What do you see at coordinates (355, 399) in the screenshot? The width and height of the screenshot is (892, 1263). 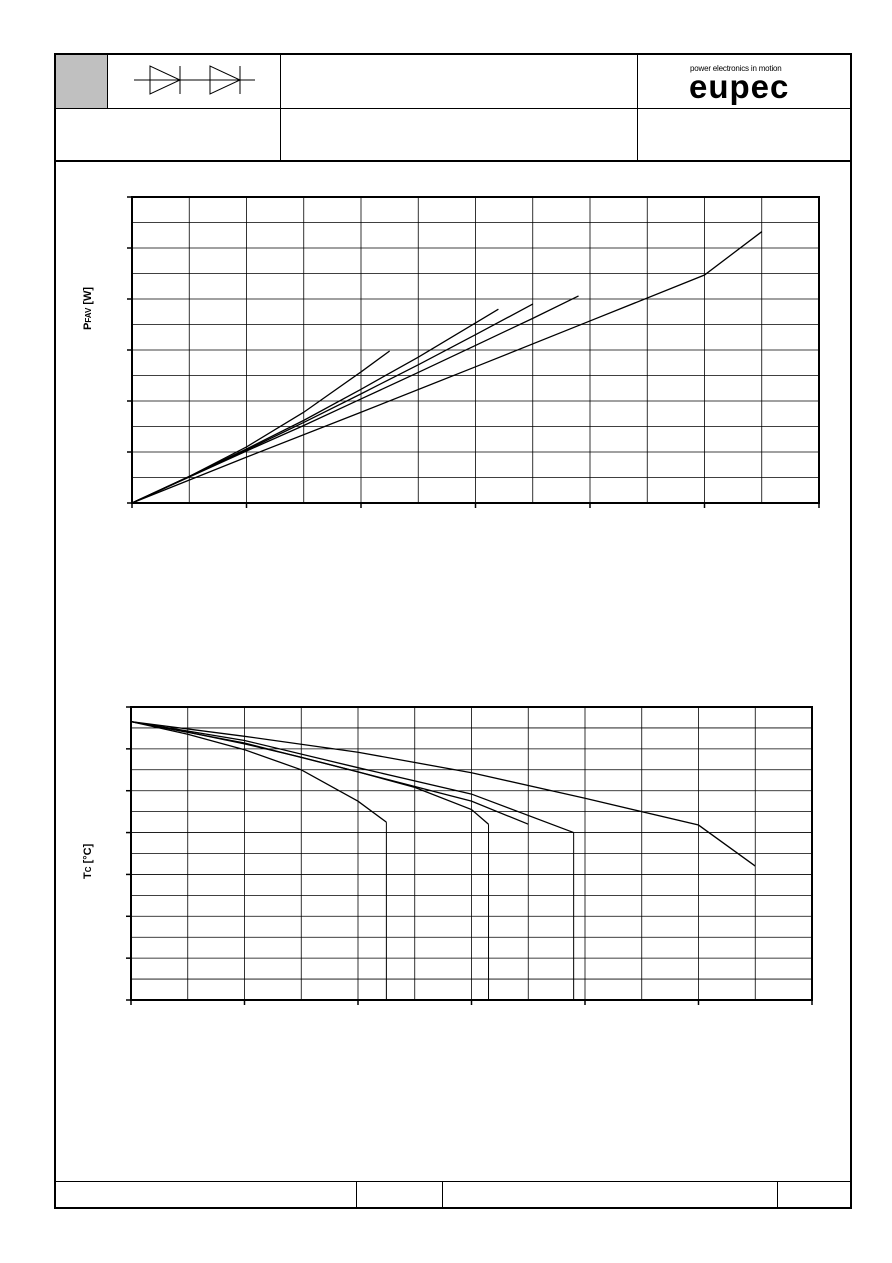 I see `chart1-series-4-line` at bounding box center [355, 399].